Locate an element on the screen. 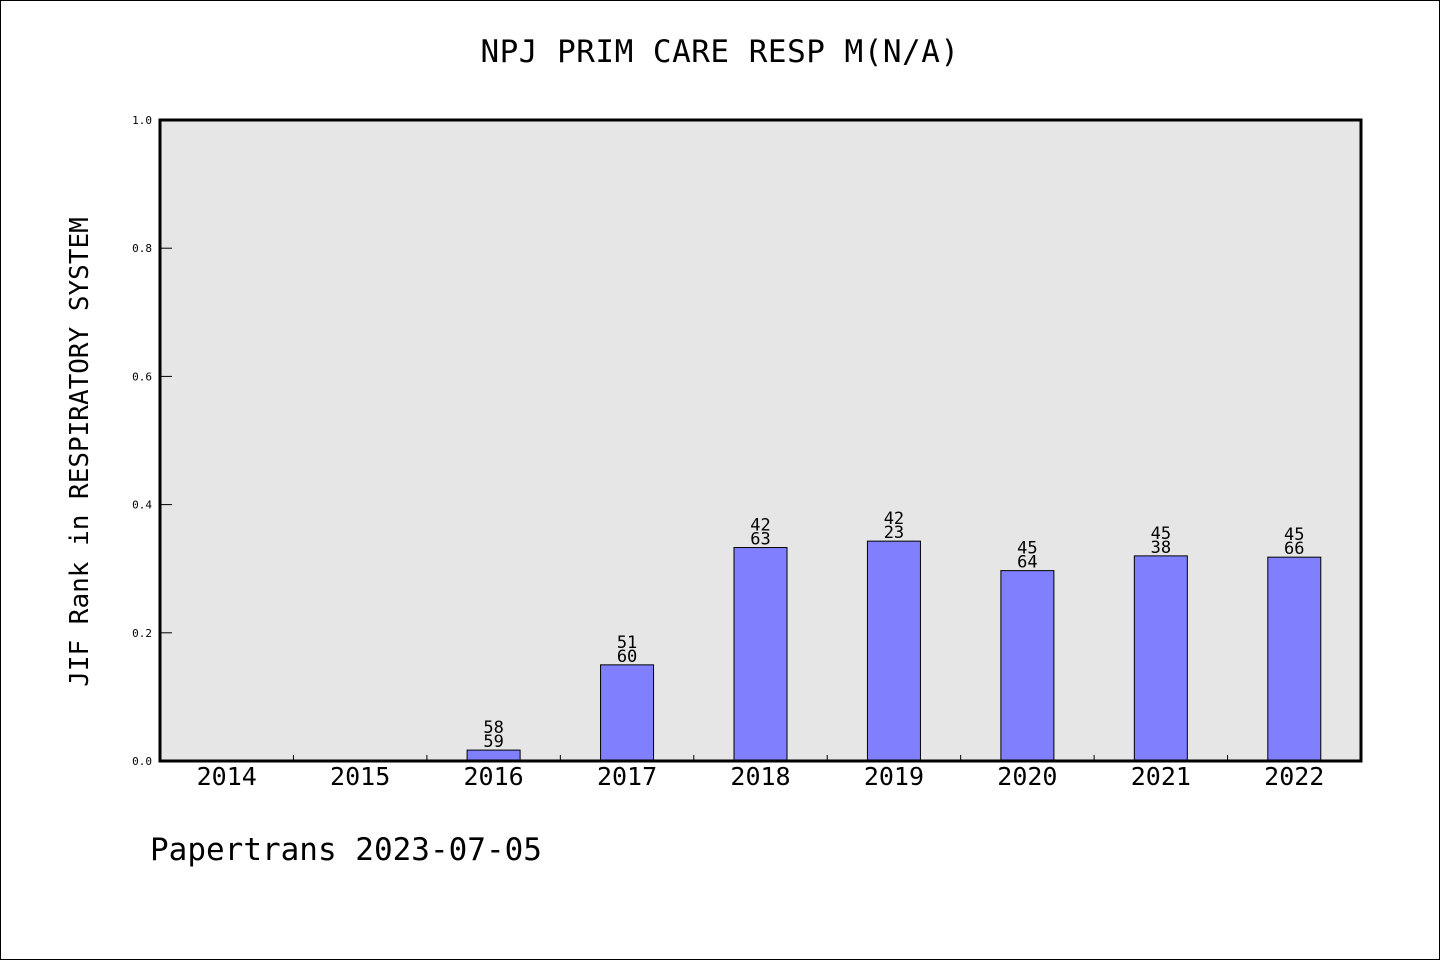  bar-label-top-2016: 58 is located at coordinates (493, 728).